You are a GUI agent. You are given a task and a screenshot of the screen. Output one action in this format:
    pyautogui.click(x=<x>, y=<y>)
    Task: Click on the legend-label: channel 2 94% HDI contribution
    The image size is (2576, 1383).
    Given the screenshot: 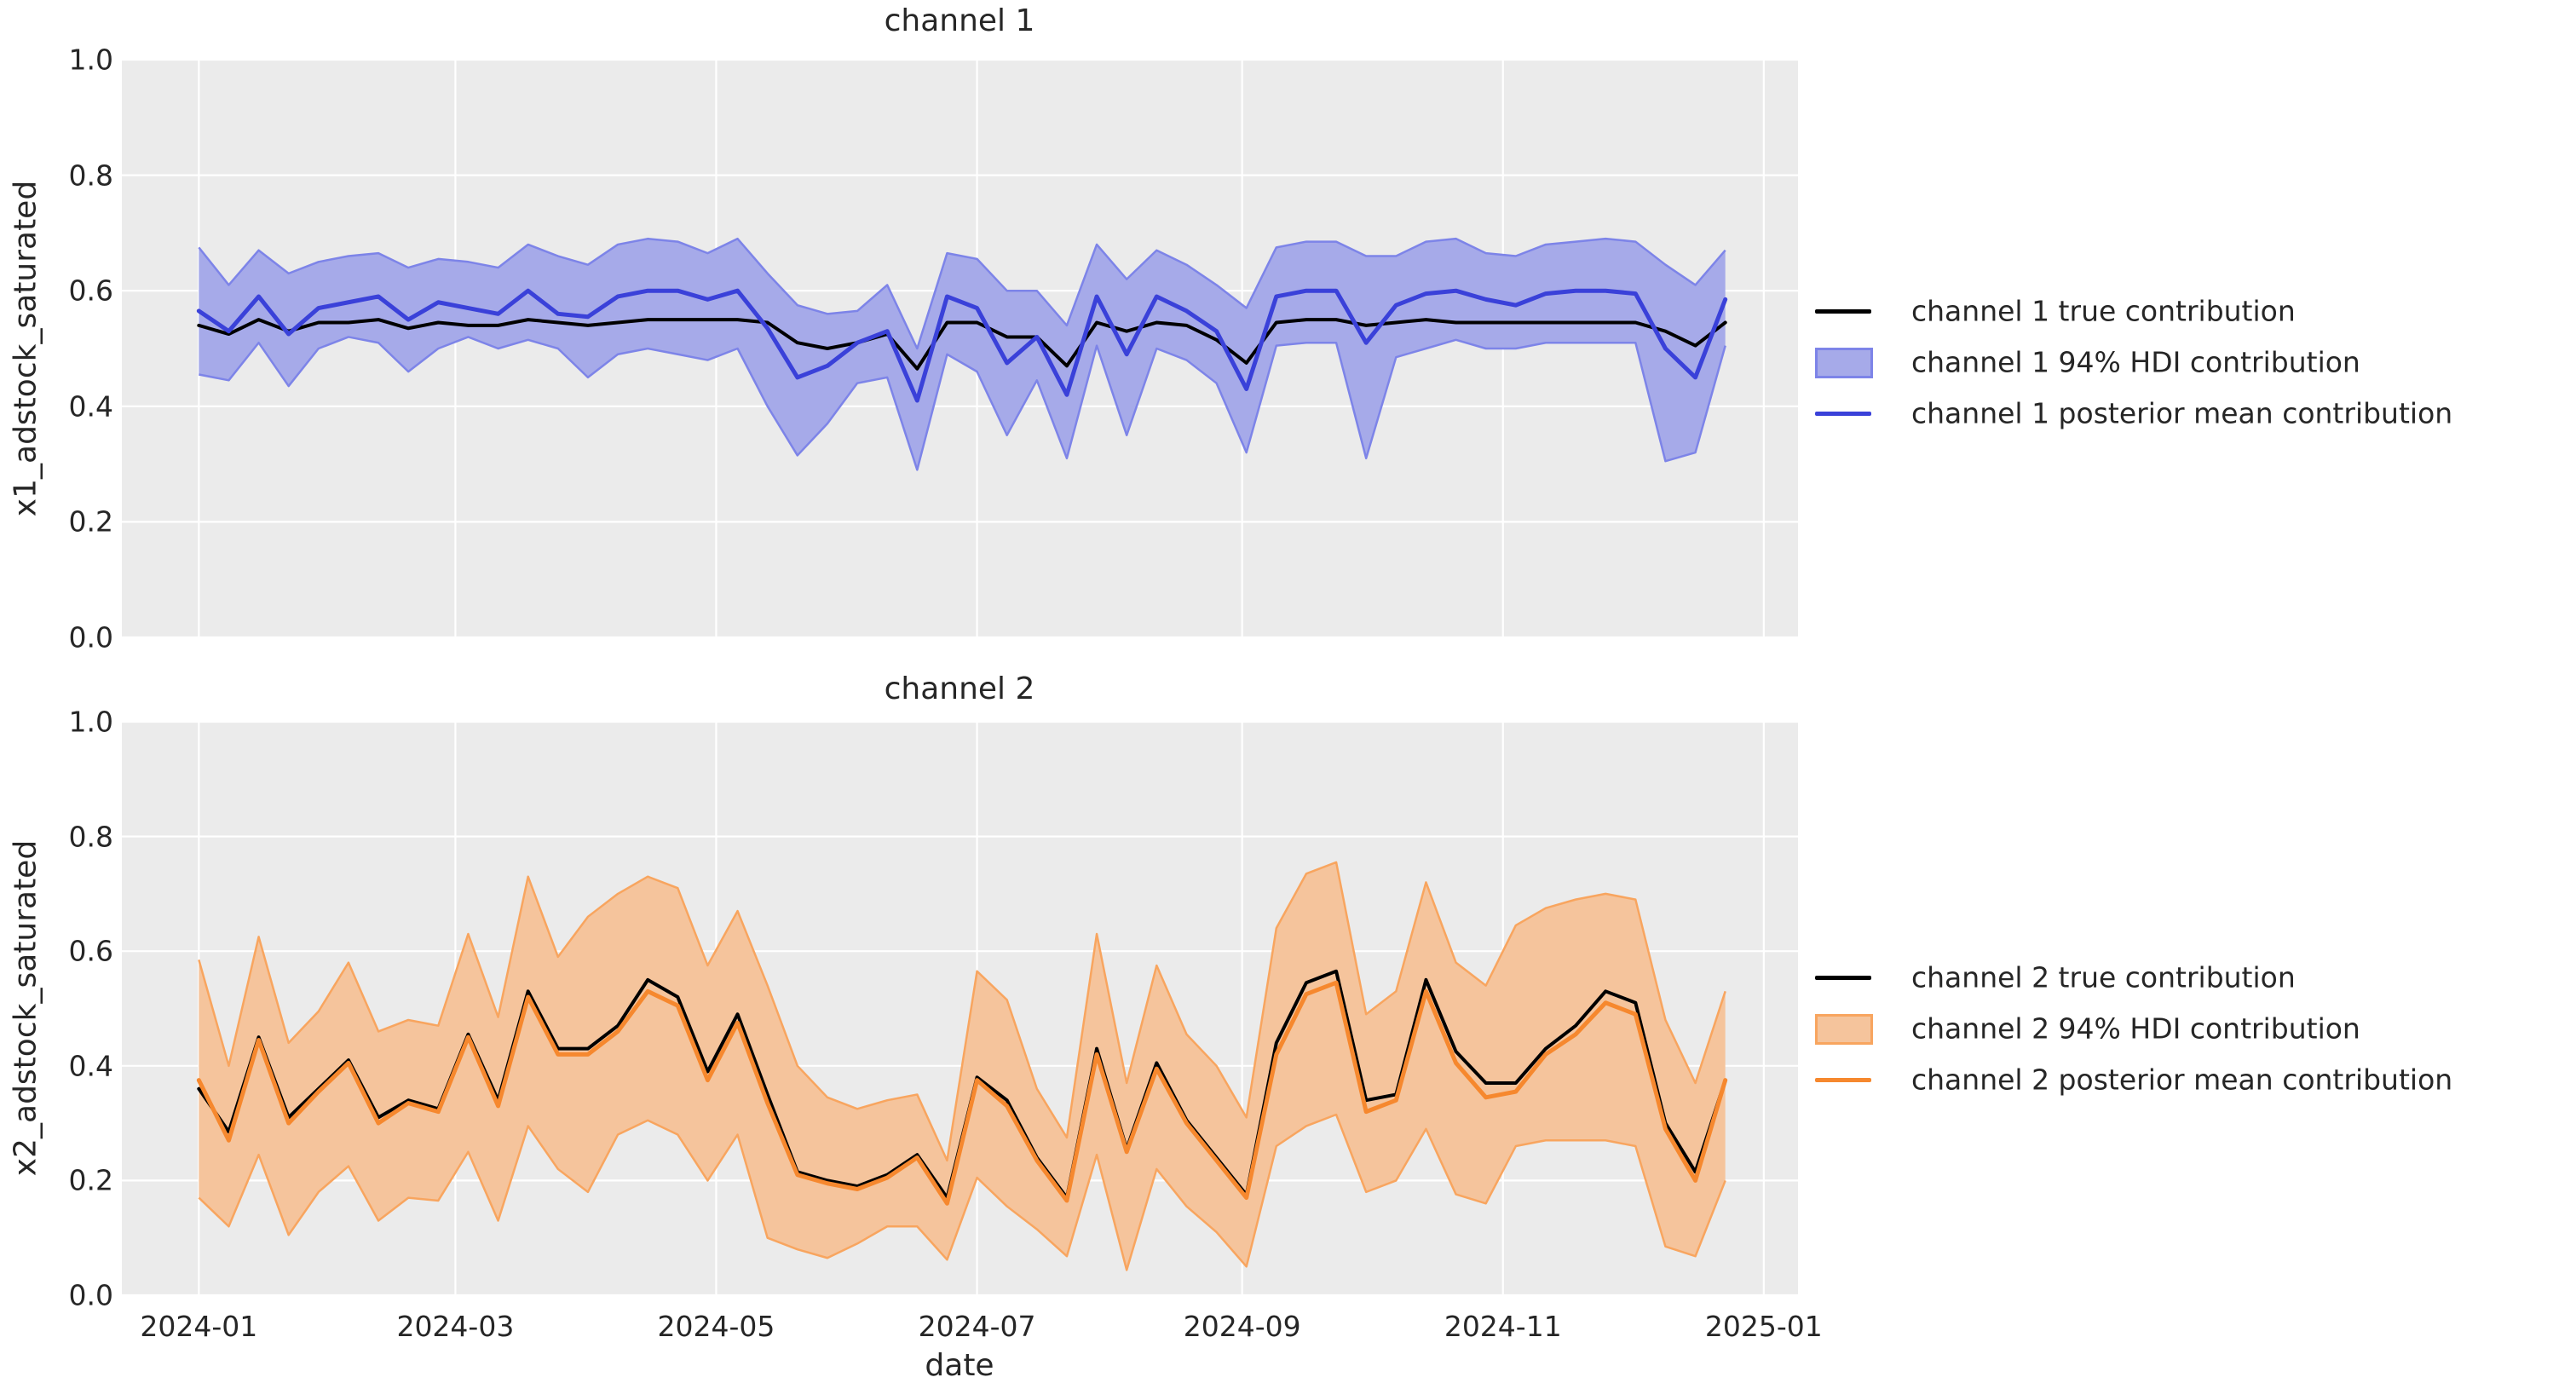 What is the action you would take?
    pyautogui.click(x=2135, y=1028)
    